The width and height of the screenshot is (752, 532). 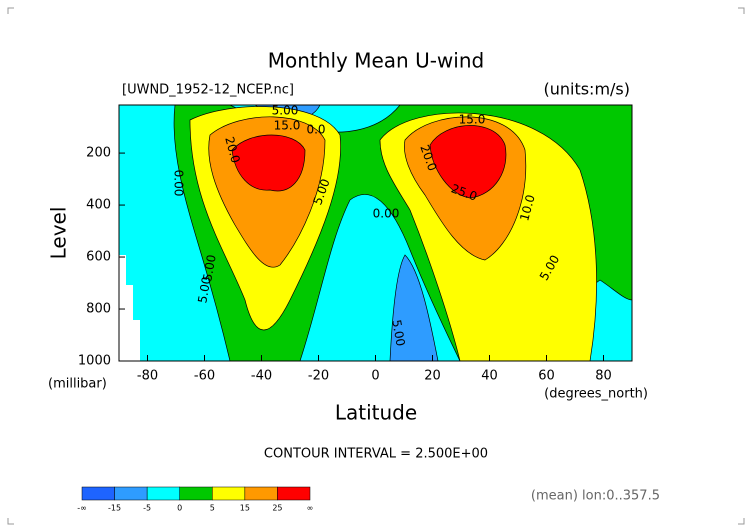 I want to click on colorbar-label: -15, so click(x=114, y=508).